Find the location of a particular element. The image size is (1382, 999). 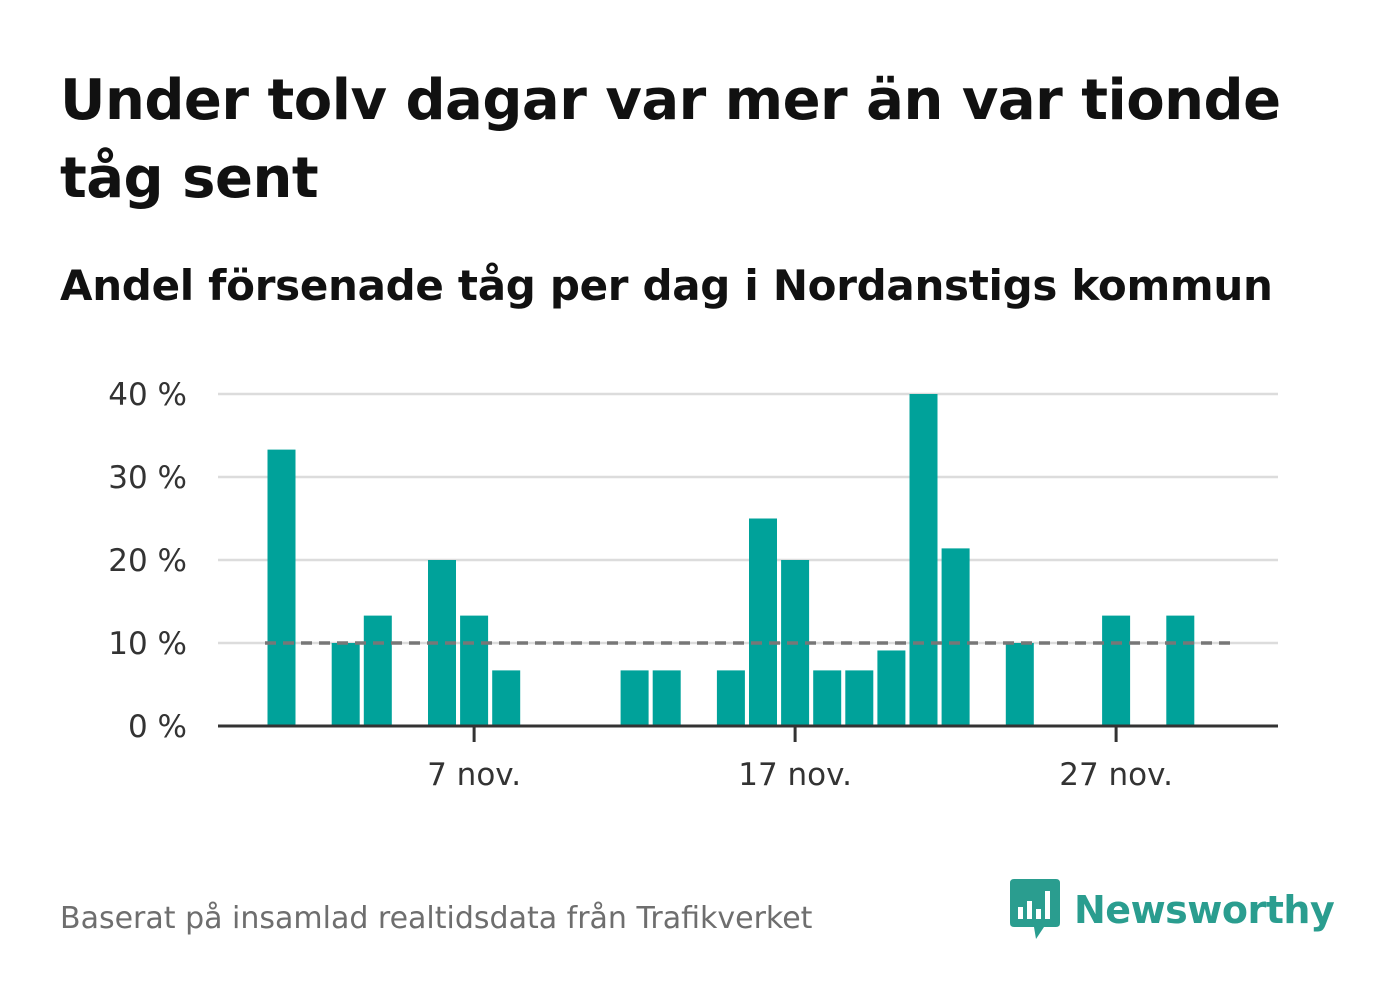

x-tick-label: 27 nov. is located at coordinates (1116, 775).